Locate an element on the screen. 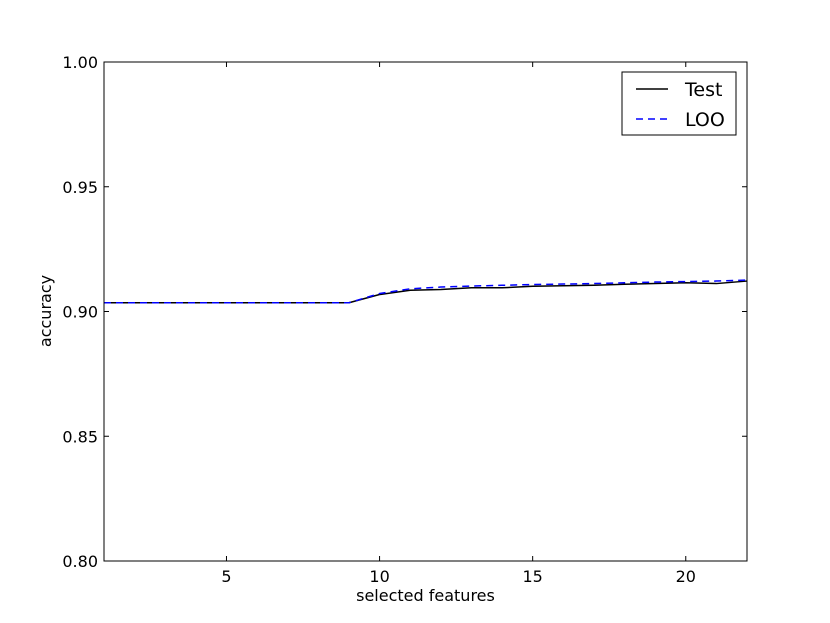 This screenshot has height=623, width=830. y-axis-label: accuracy is located at coordinates (45, 311).